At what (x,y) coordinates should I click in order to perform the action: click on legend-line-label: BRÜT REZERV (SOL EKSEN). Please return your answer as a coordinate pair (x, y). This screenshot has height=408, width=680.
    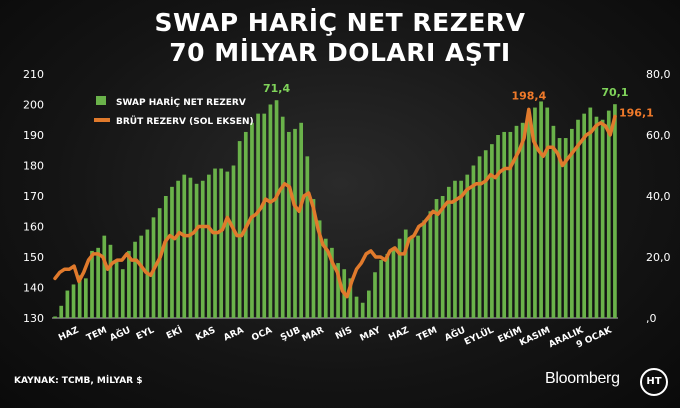
    Looking at the image, I should click on (185, 121).